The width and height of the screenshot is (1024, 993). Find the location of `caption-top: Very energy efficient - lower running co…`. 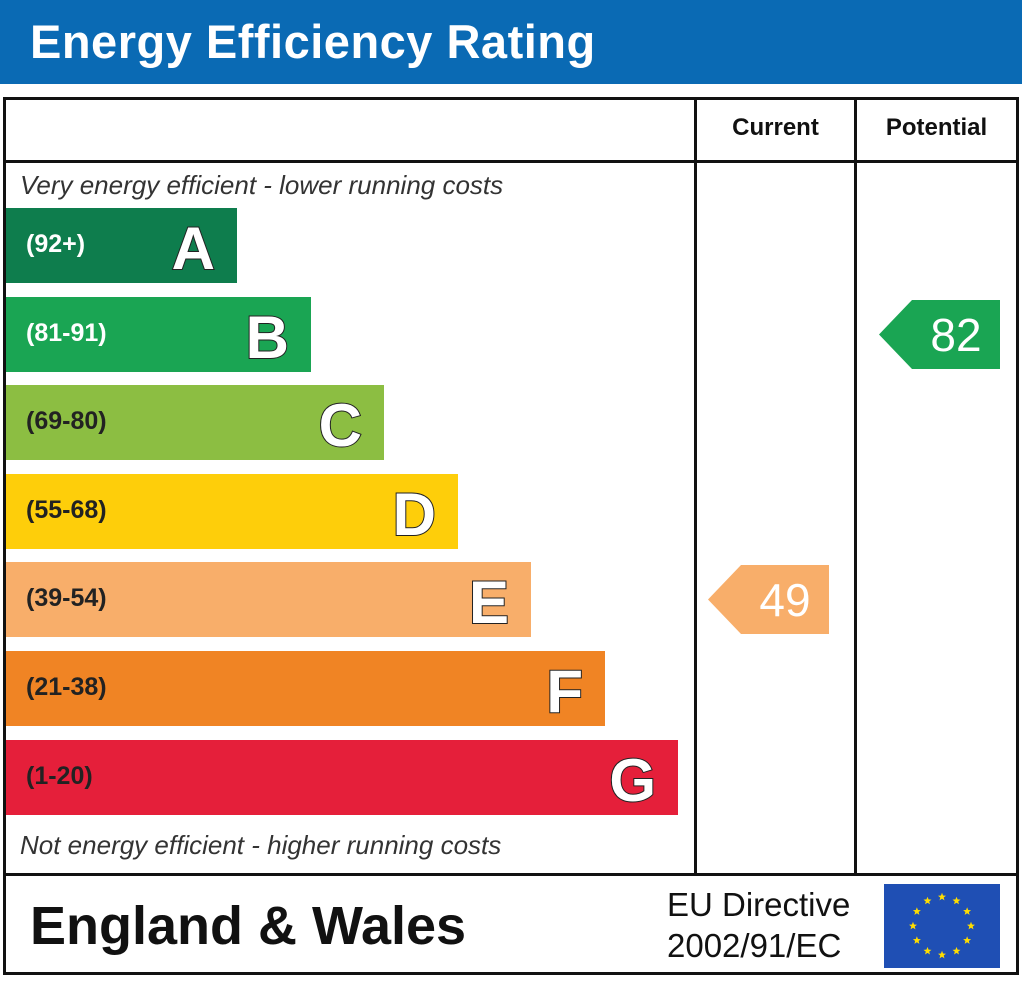

caption-top: Very energy efficient - lower running co… is located at coordinates (262, 185).